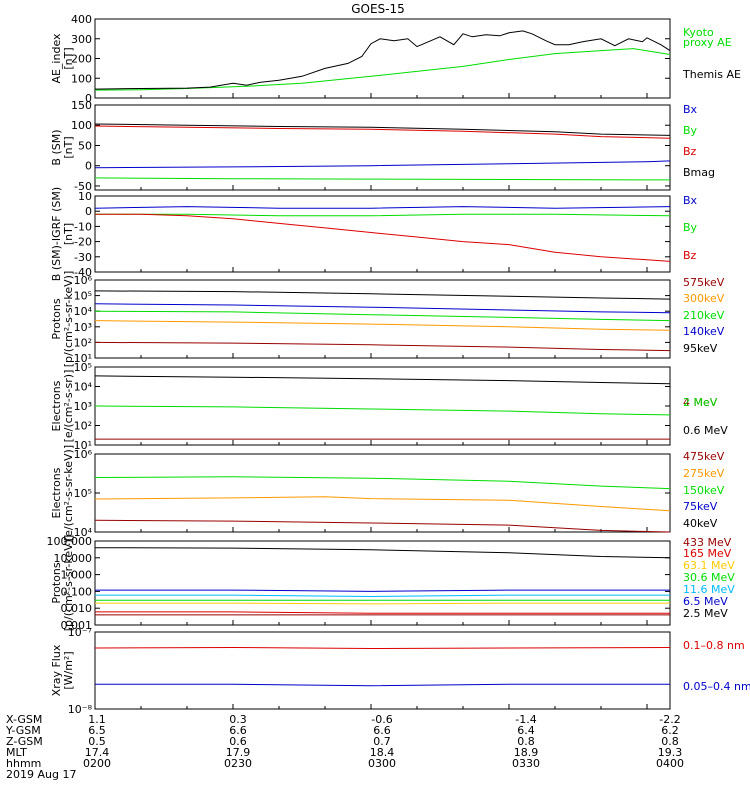 The width and height of the screenshot is (750, 800). Describe the element at coordinates (700, 523) in the screenshot. I see `panel-5-legend-4: 40keV` at that location.